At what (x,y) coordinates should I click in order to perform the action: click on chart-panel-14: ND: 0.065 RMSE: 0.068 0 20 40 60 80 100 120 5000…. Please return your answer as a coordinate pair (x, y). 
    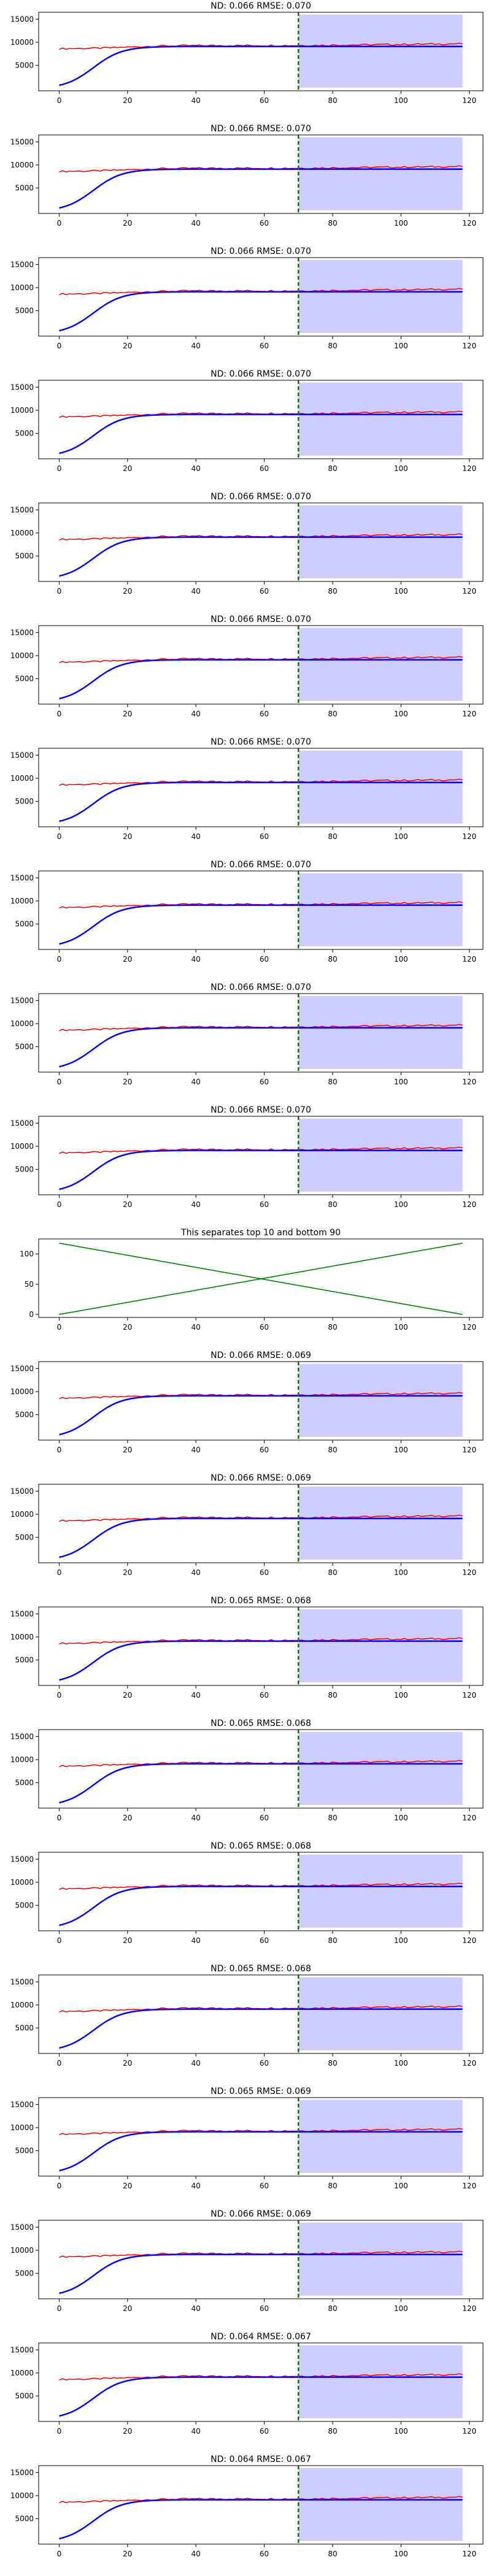
    Looking at the image, I should click on (247, 1648).